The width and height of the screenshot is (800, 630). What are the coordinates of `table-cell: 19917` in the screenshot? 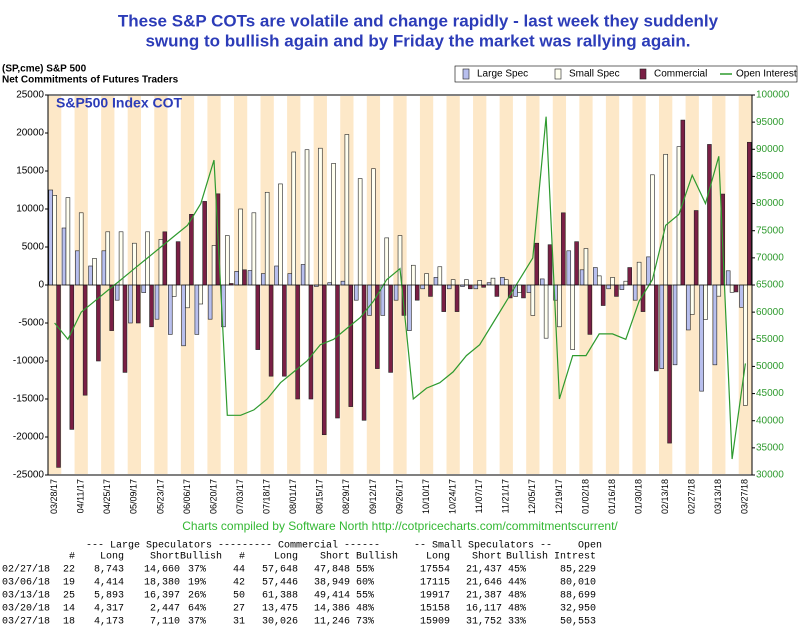 It's located at (435, 596).